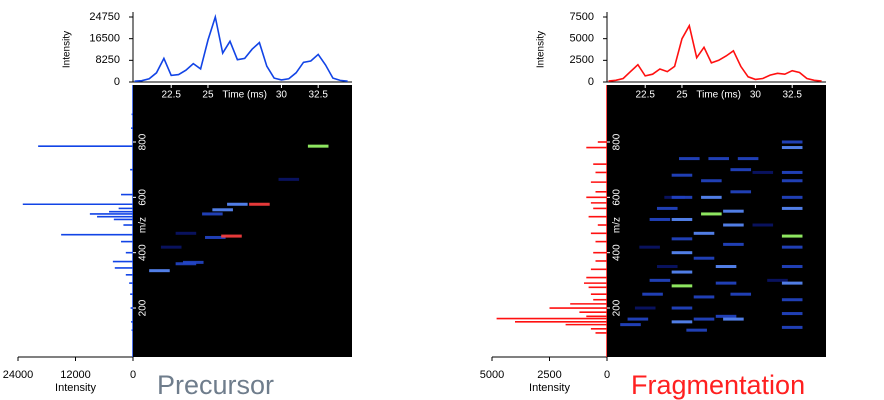 The width and height of the screenshot is (884, 400). Describe the element at coordinates (75, 375) in the screenshot. I see `x-tick-label: 12000` at that location.